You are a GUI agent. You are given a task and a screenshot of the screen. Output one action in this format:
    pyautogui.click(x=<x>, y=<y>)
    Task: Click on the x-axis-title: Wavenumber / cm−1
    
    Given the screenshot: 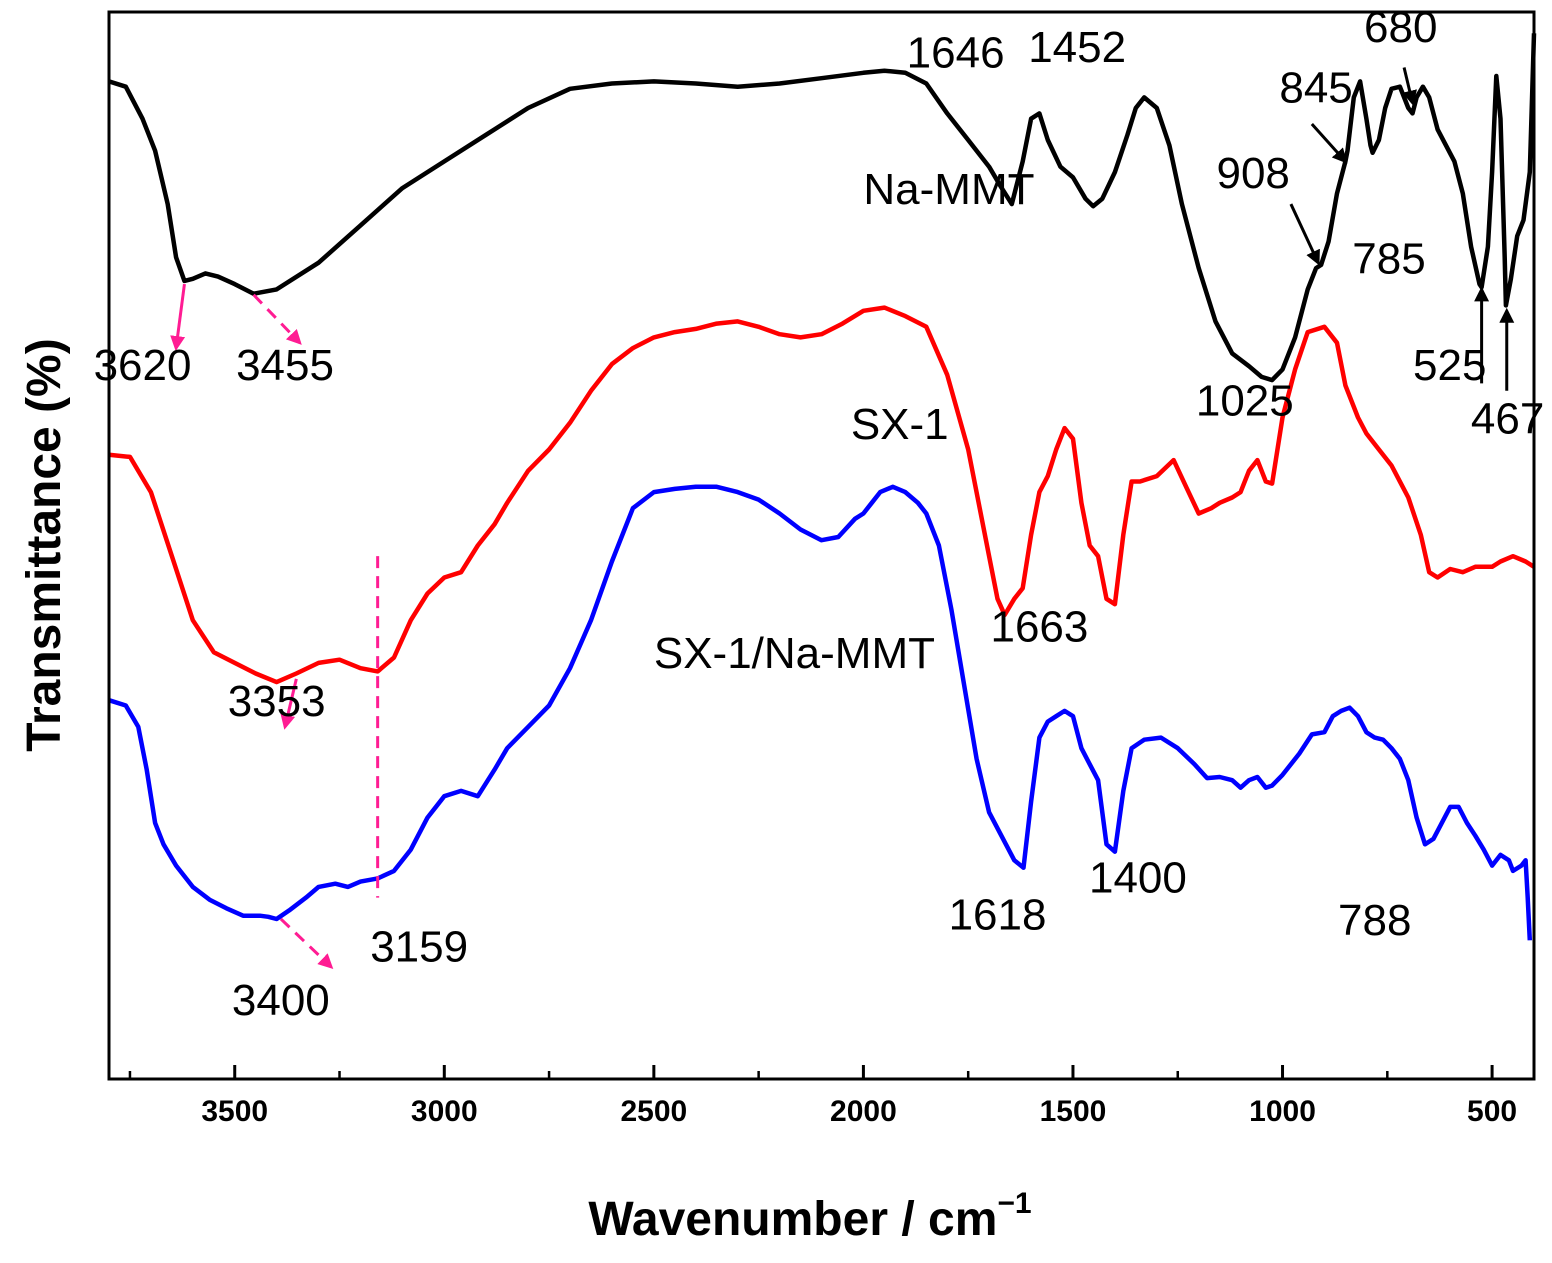 What is the action you would take?
    pyautogui.click(x=809, y=1216)
    